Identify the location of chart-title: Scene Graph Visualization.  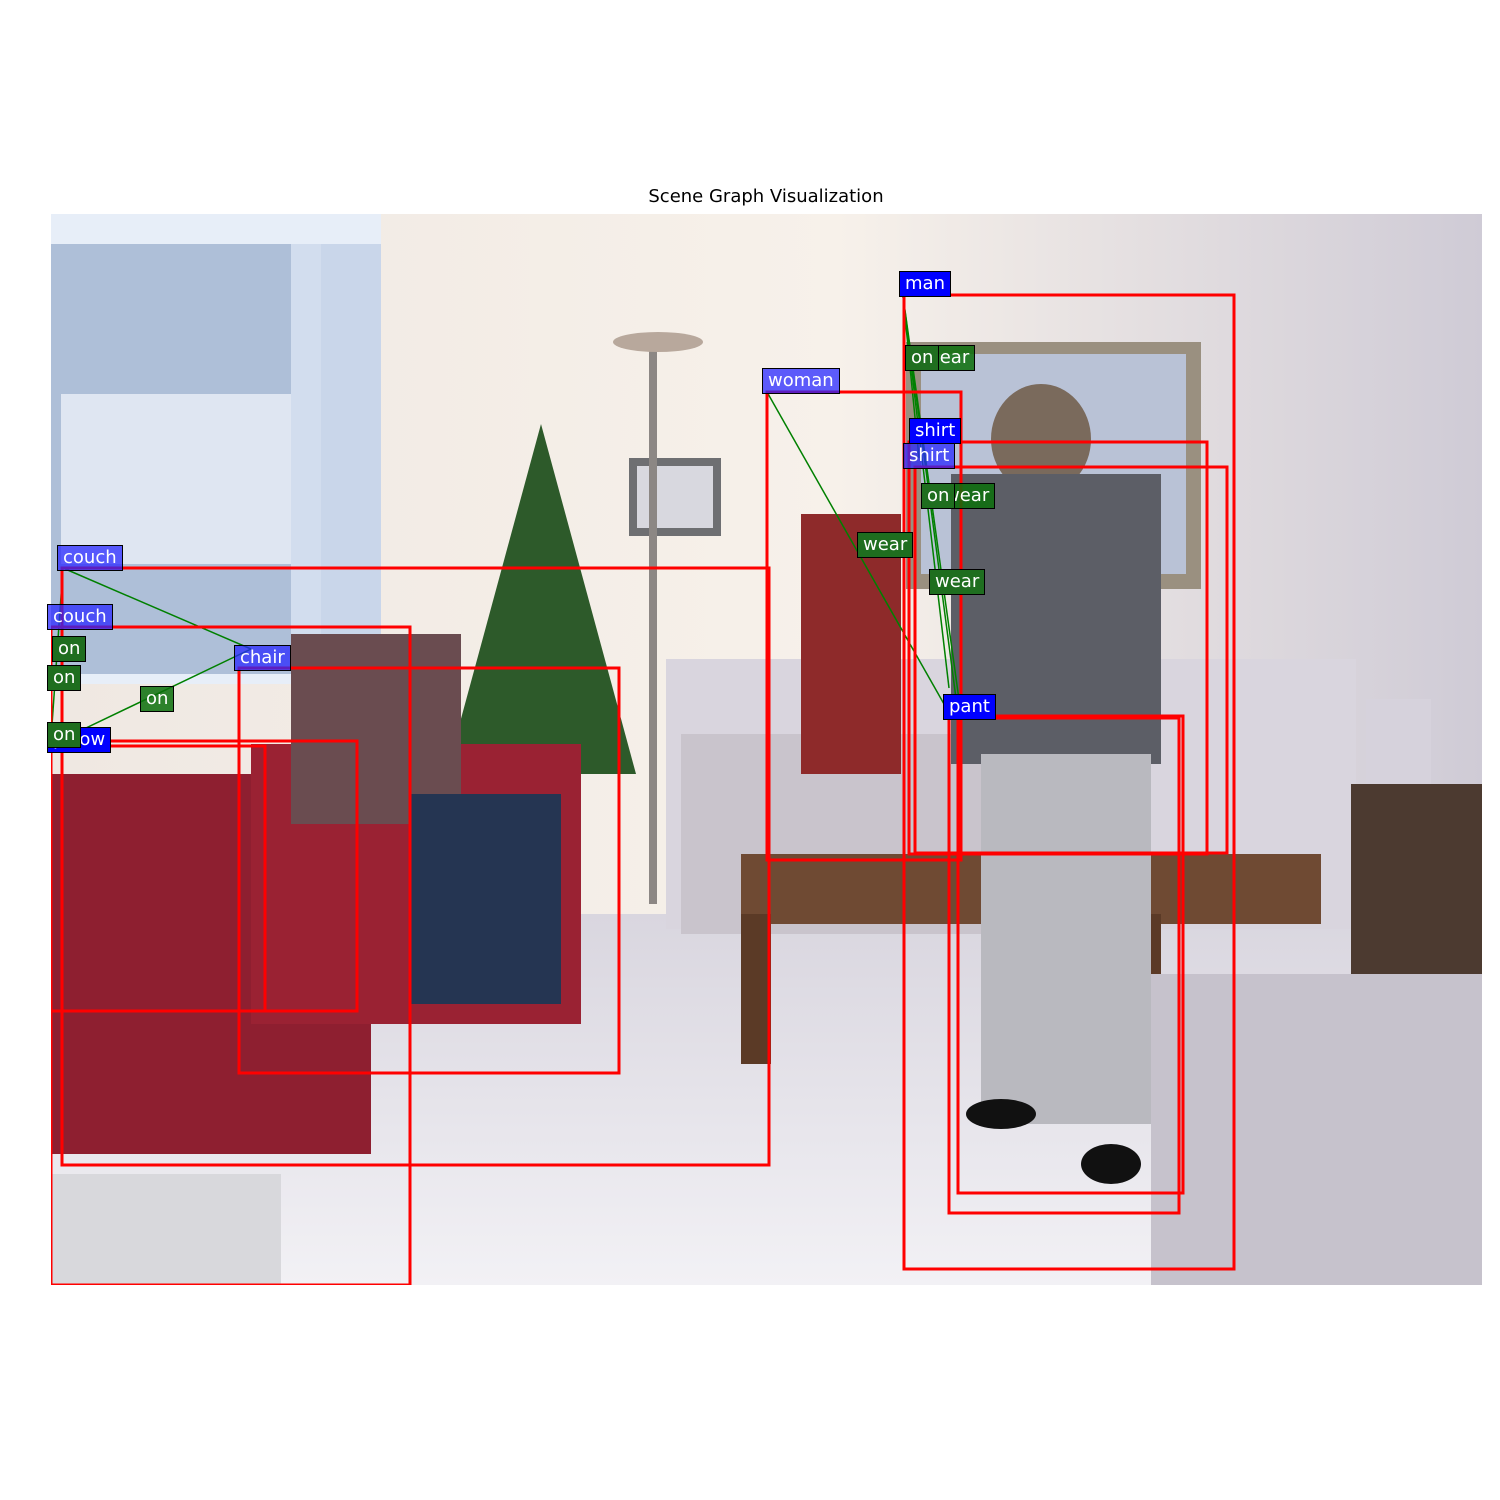
(766, 196).